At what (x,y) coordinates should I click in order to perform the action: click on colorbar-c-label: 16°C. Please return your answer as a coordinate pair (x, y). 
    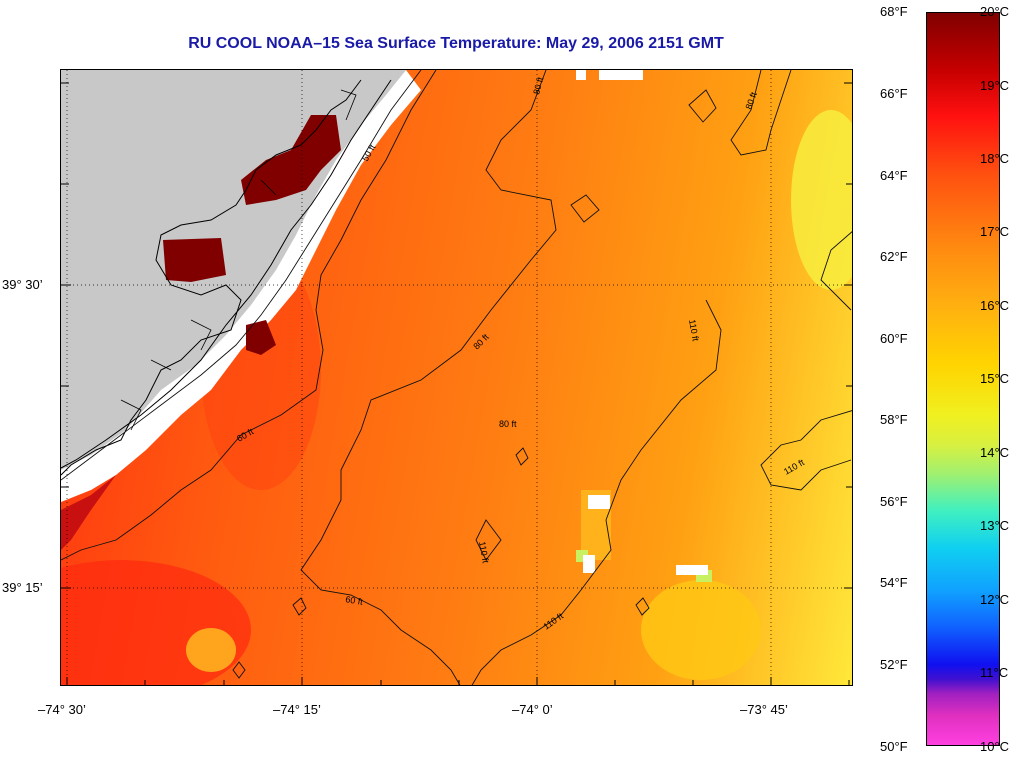
    Looking at the image, I should click on (995, 305).